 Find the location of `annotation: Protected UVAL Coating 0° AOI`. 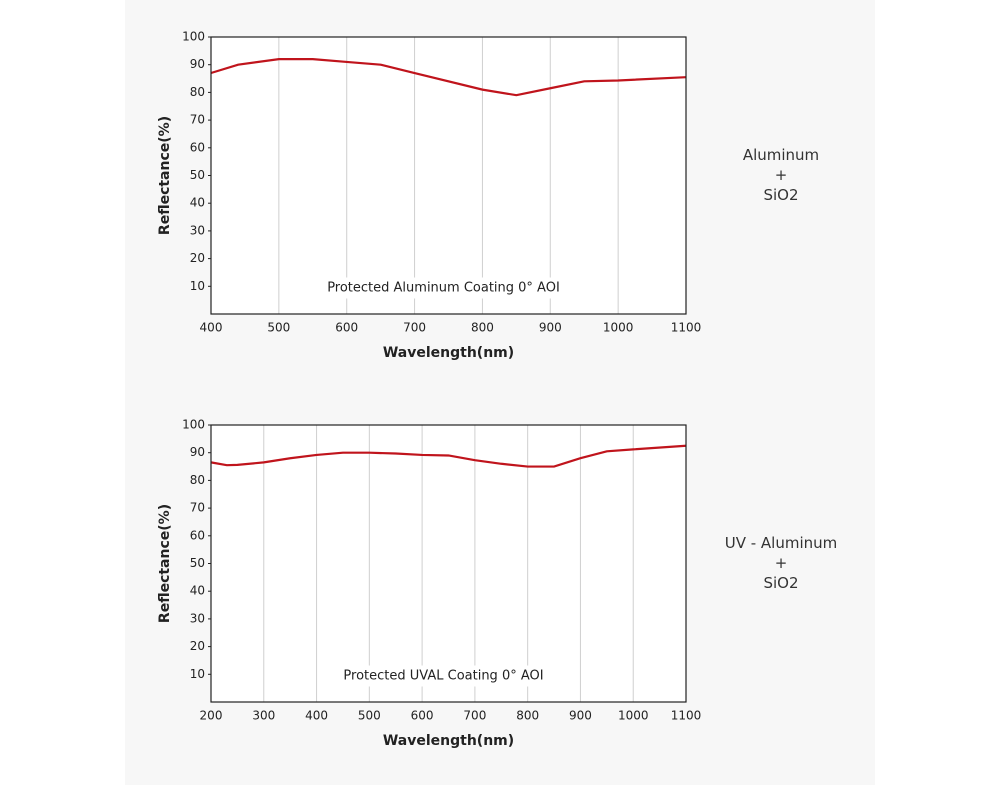

annotation: Protected UVAL Coating 0° AOI is located at coordinates (443, 676).